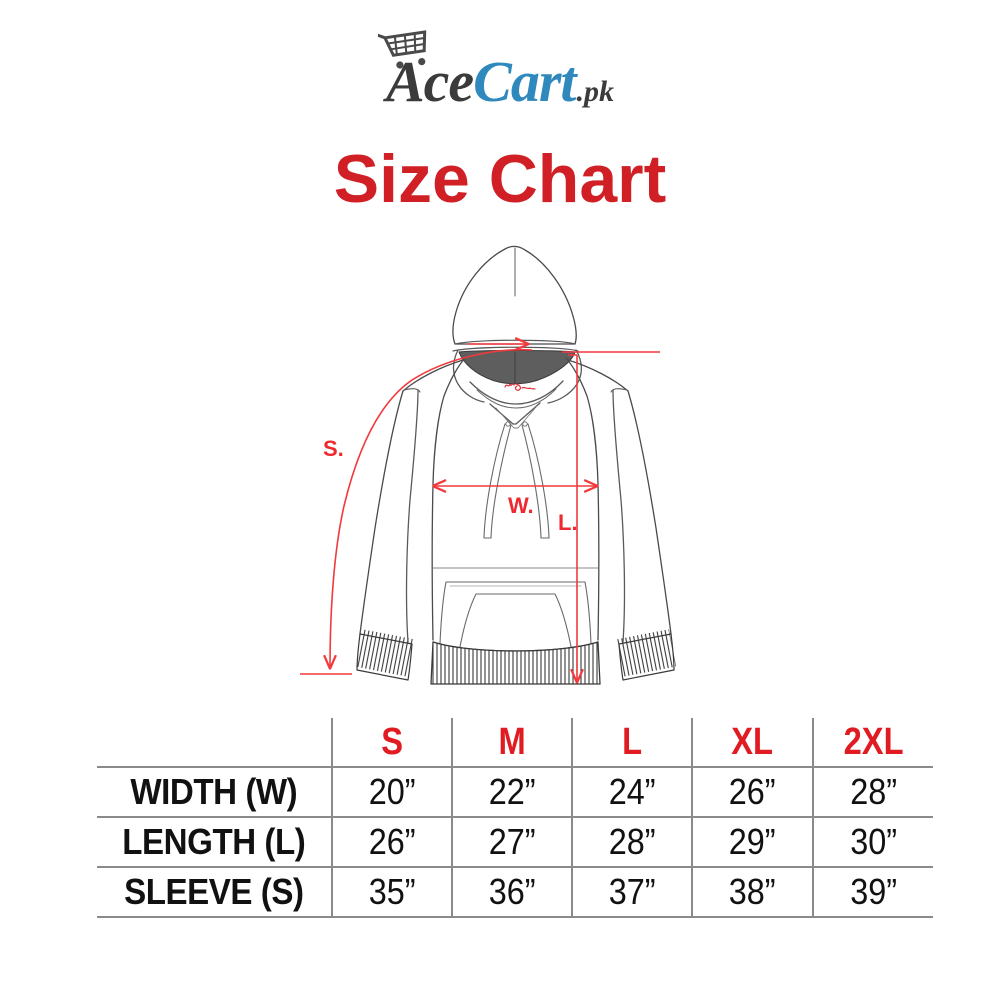 The width and height of the screenshot is (1000, 1000). Describe the element at coordinates (631, 742) in the screenshot. I see `column-header-l: L` at that location.